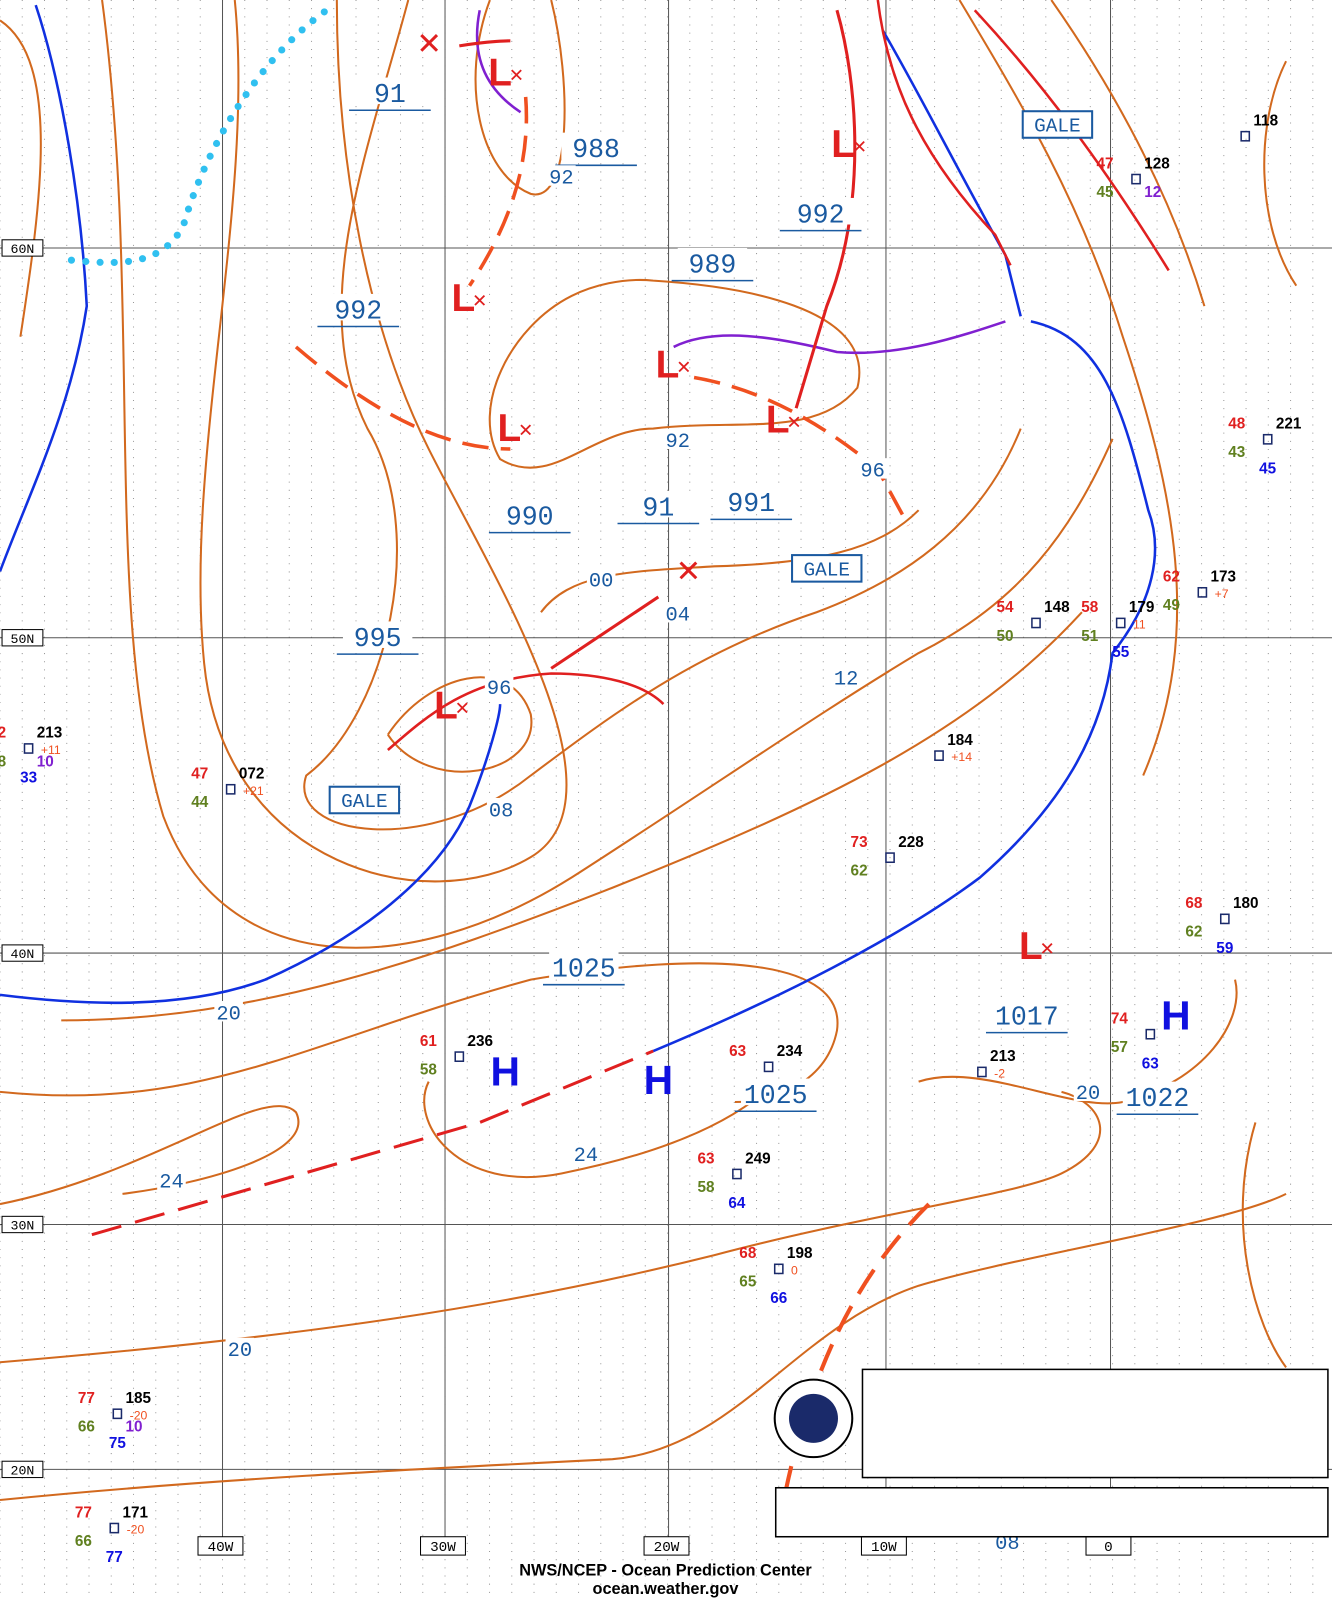 The height and width of the screenshot is (1600, 1332). I want to click on station-air: 48, so click(1237, 424).